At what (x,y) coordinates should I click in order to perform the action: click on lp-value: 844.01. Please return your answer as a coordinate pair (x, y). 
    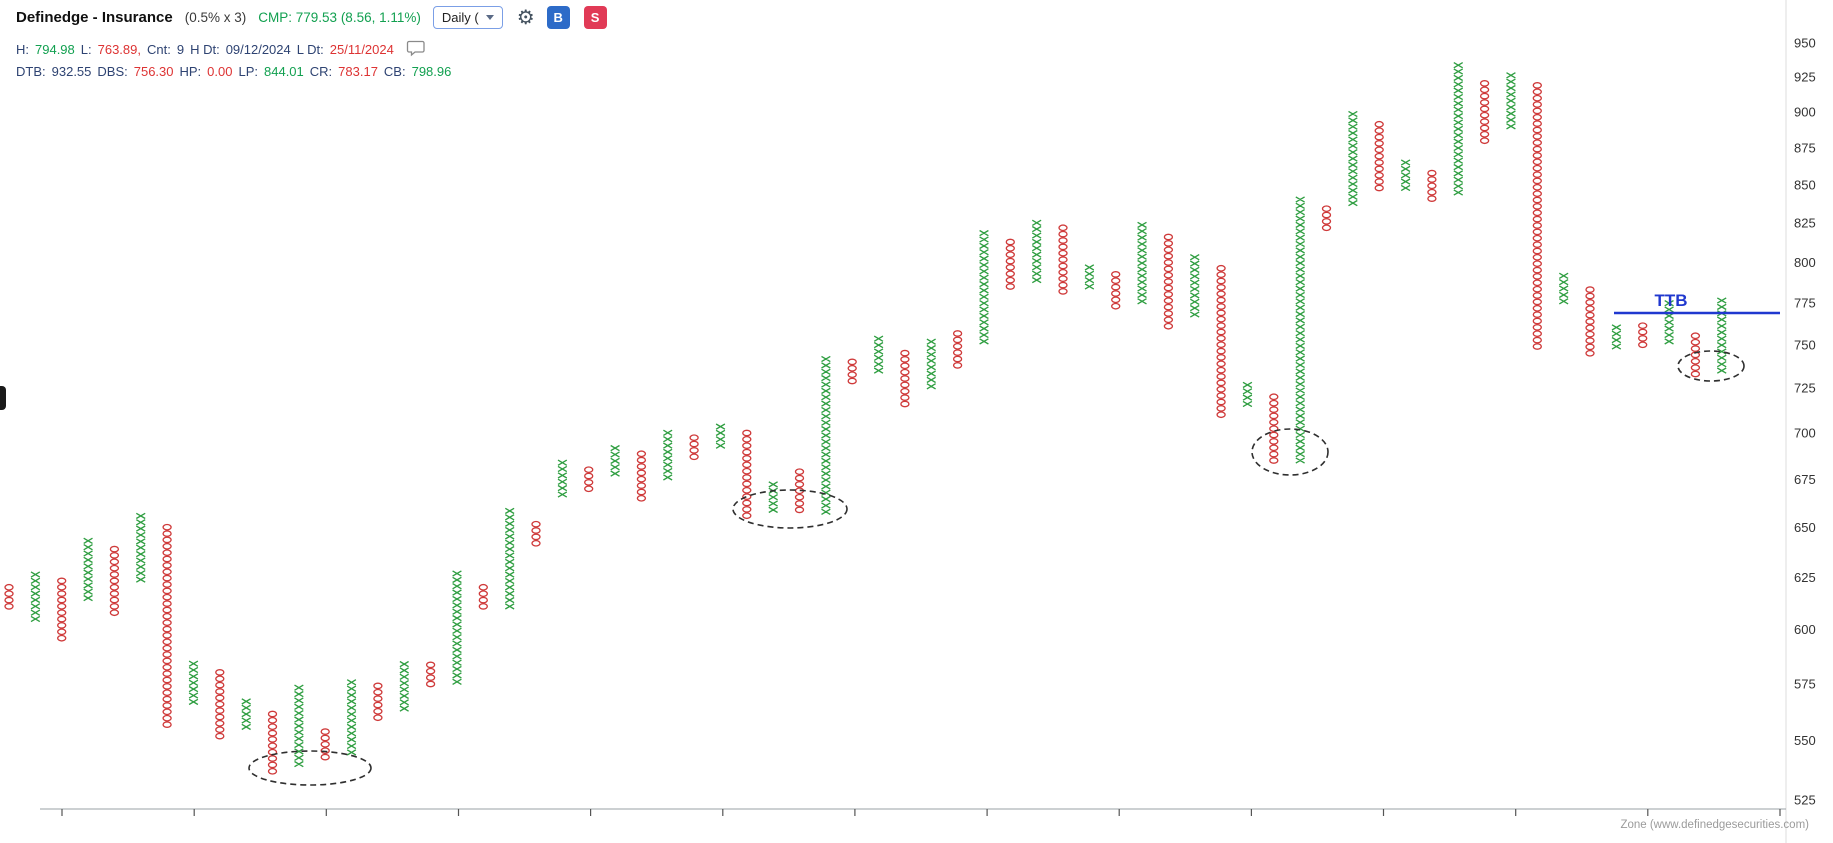
    Looking at the image, I should click on (284, 71).